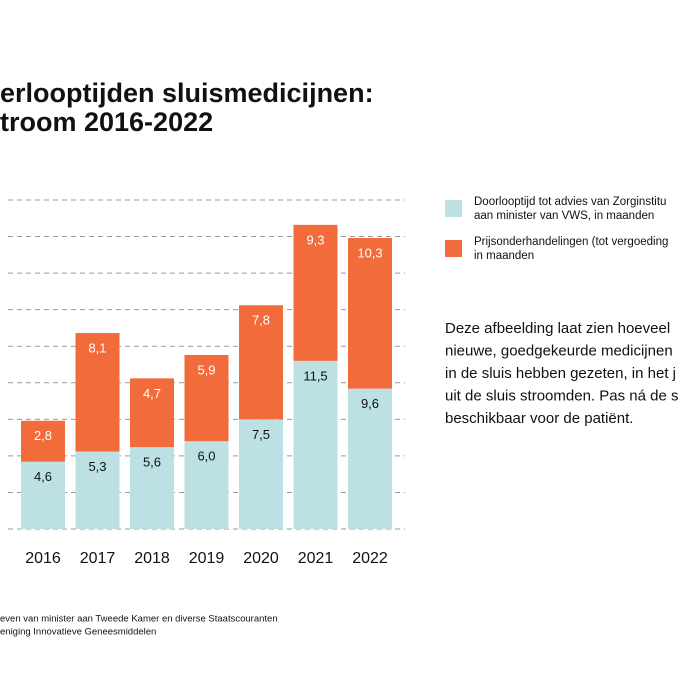 Image resolution: width=680 pixels, height=680 pixels. What do you see at coordinates (564, 216) in the screenshot?
I see `legend-line: aan minister van VWS, in maanden` at bounding box center [564, 216].